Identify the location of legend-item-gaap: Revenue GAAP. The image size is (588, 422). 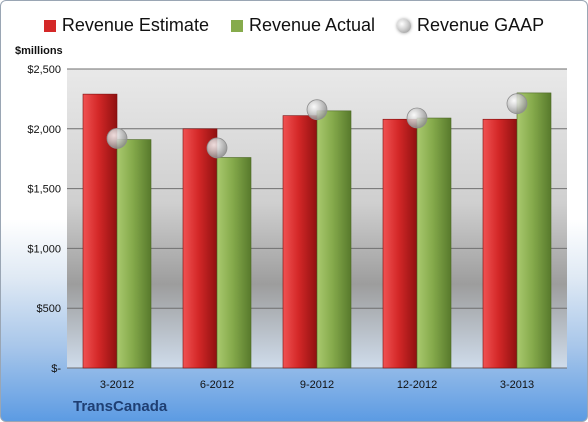
(470, 25).